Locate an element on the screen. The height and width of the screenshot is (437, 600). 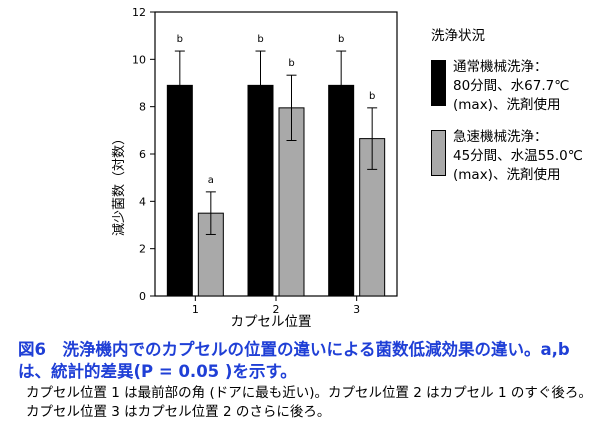
x-axis: 1 2 3 is located at coordinates (276, 306).